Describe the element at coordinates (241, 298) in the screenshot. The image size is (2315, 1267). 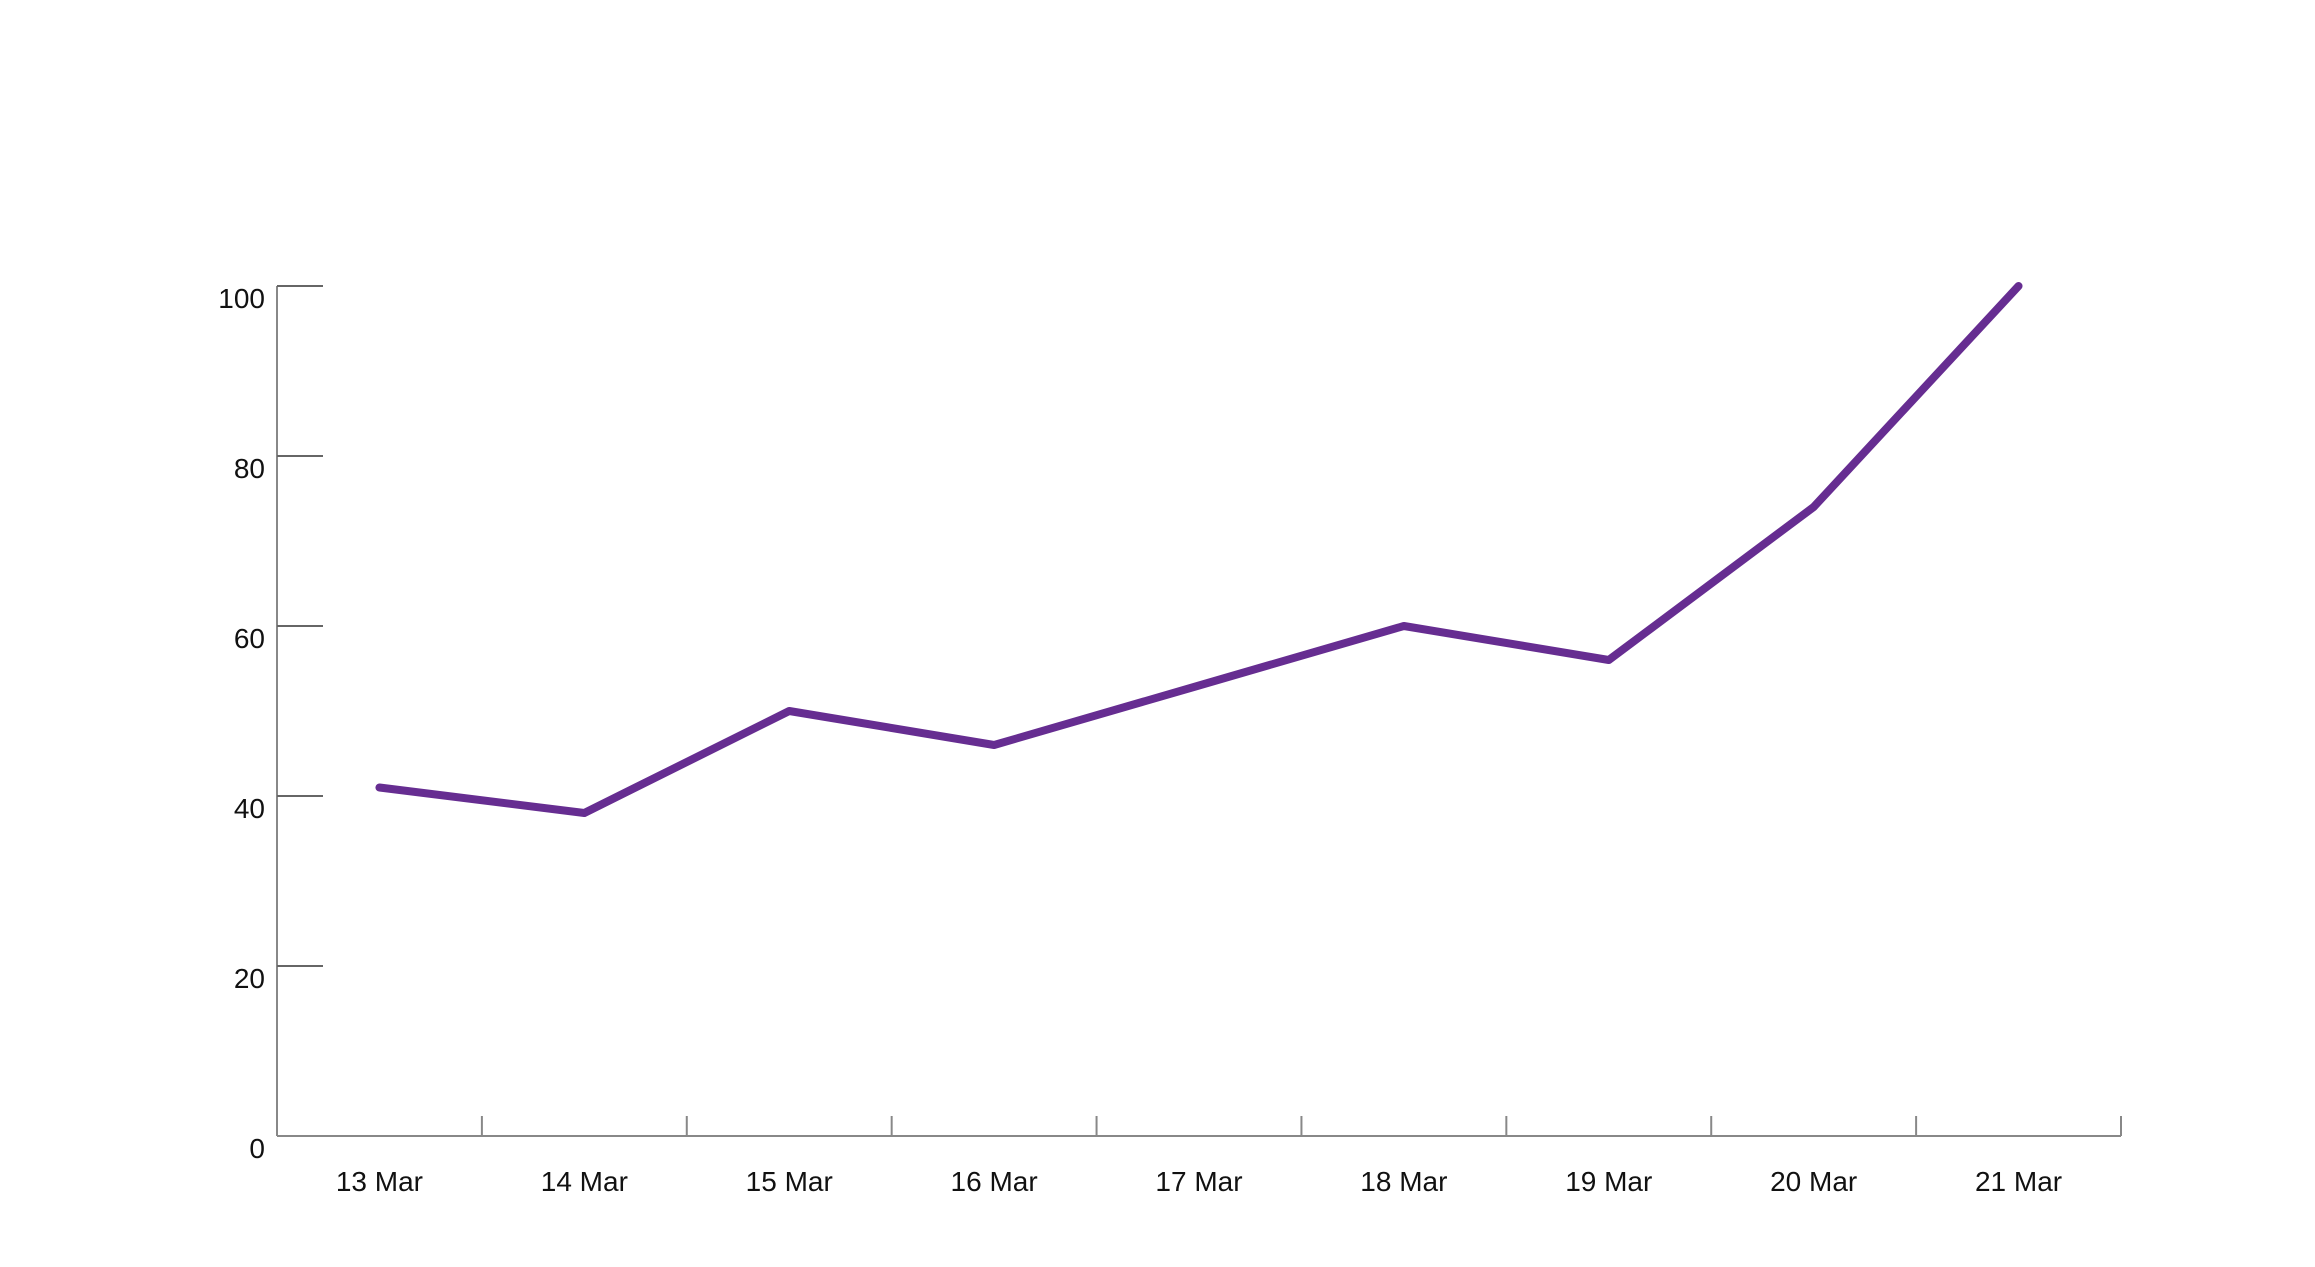
I see `y-tick-label: 100` at that location.